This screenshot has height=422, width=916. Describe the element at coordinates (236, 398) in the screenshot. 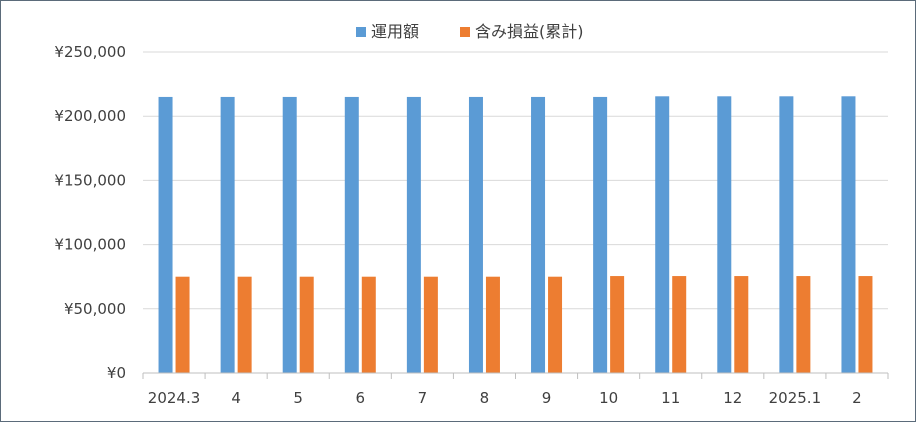

I see `x-tick-label: 4` at that location.